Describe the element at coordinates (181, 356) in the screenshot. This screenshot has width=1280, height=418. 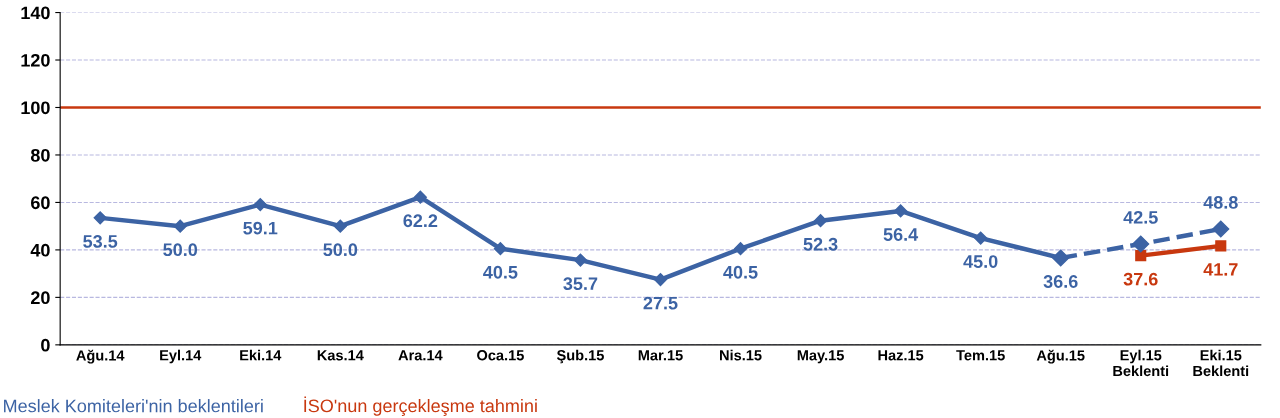
I see `x-tick-label: Eyl.14` at that location.